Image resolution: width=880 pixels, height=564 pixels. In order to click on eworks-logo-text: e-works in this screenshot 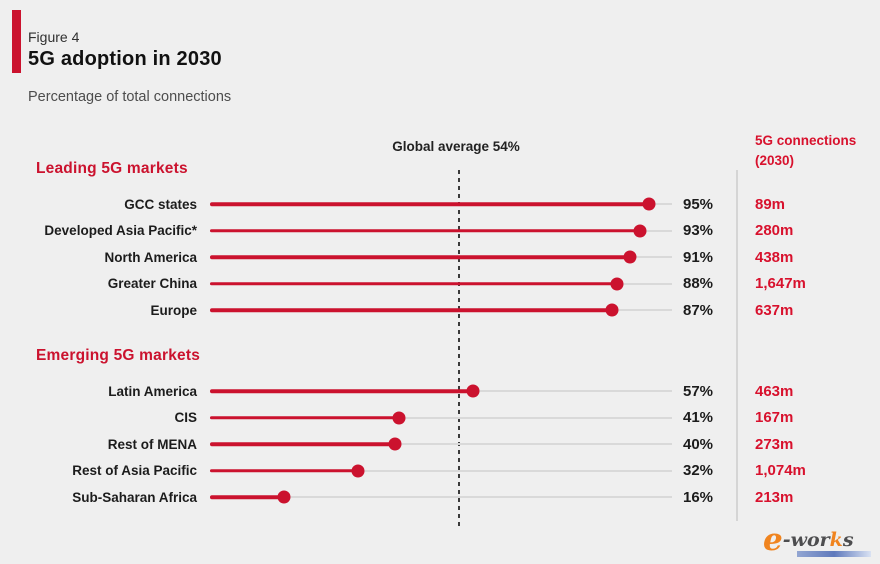, I will do `click(808, 540)`.